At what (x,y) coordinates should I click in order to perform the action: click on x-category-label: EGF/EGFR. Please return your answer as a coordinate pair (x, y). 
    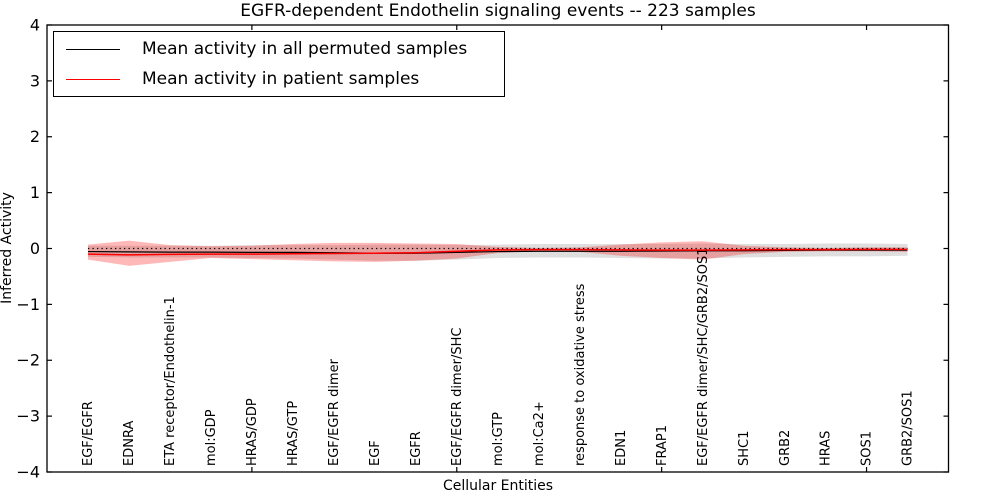
    Looking at the image, I should click on (88, 433).